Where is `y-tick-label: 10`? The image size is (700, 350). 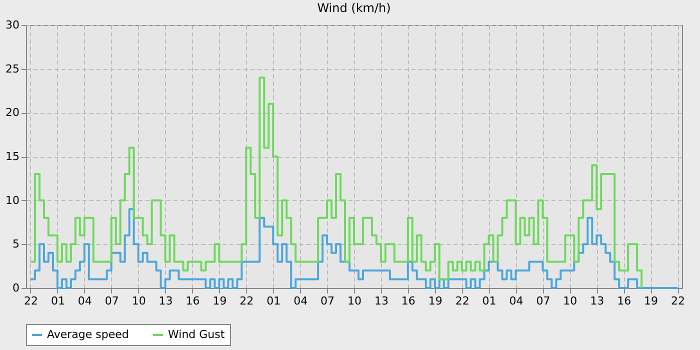 y-tick-label: 10 is located at coordinates (13, 200).